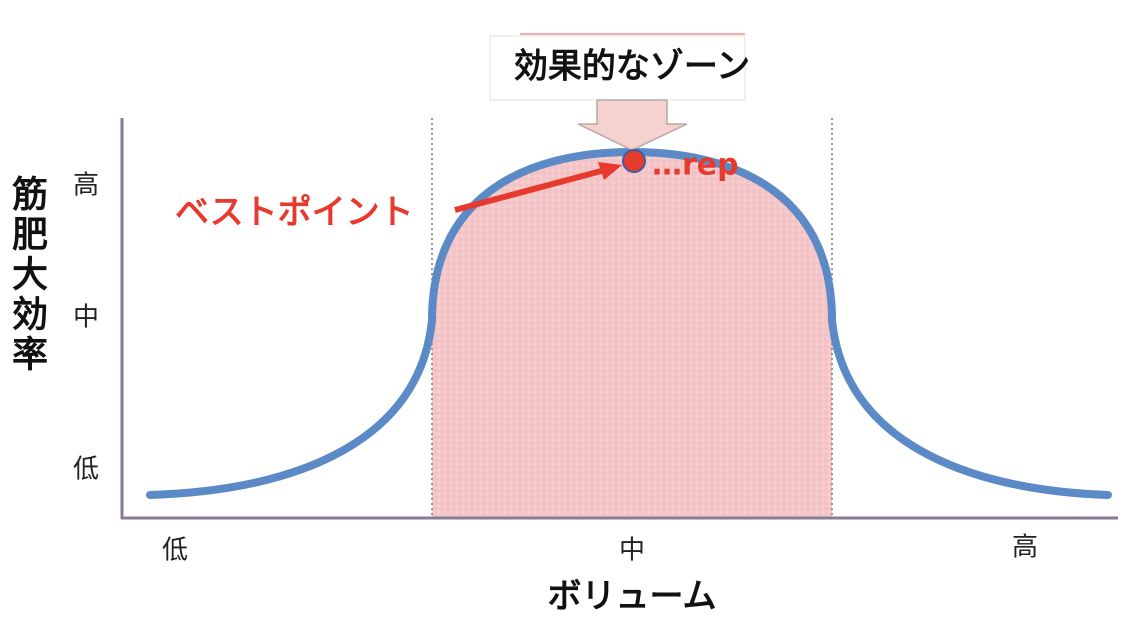 The image size is (1134, 624). Describe the element at coordinates (632, 67) in the screenshot. I see `title: 効果的なゾーン` at that location.